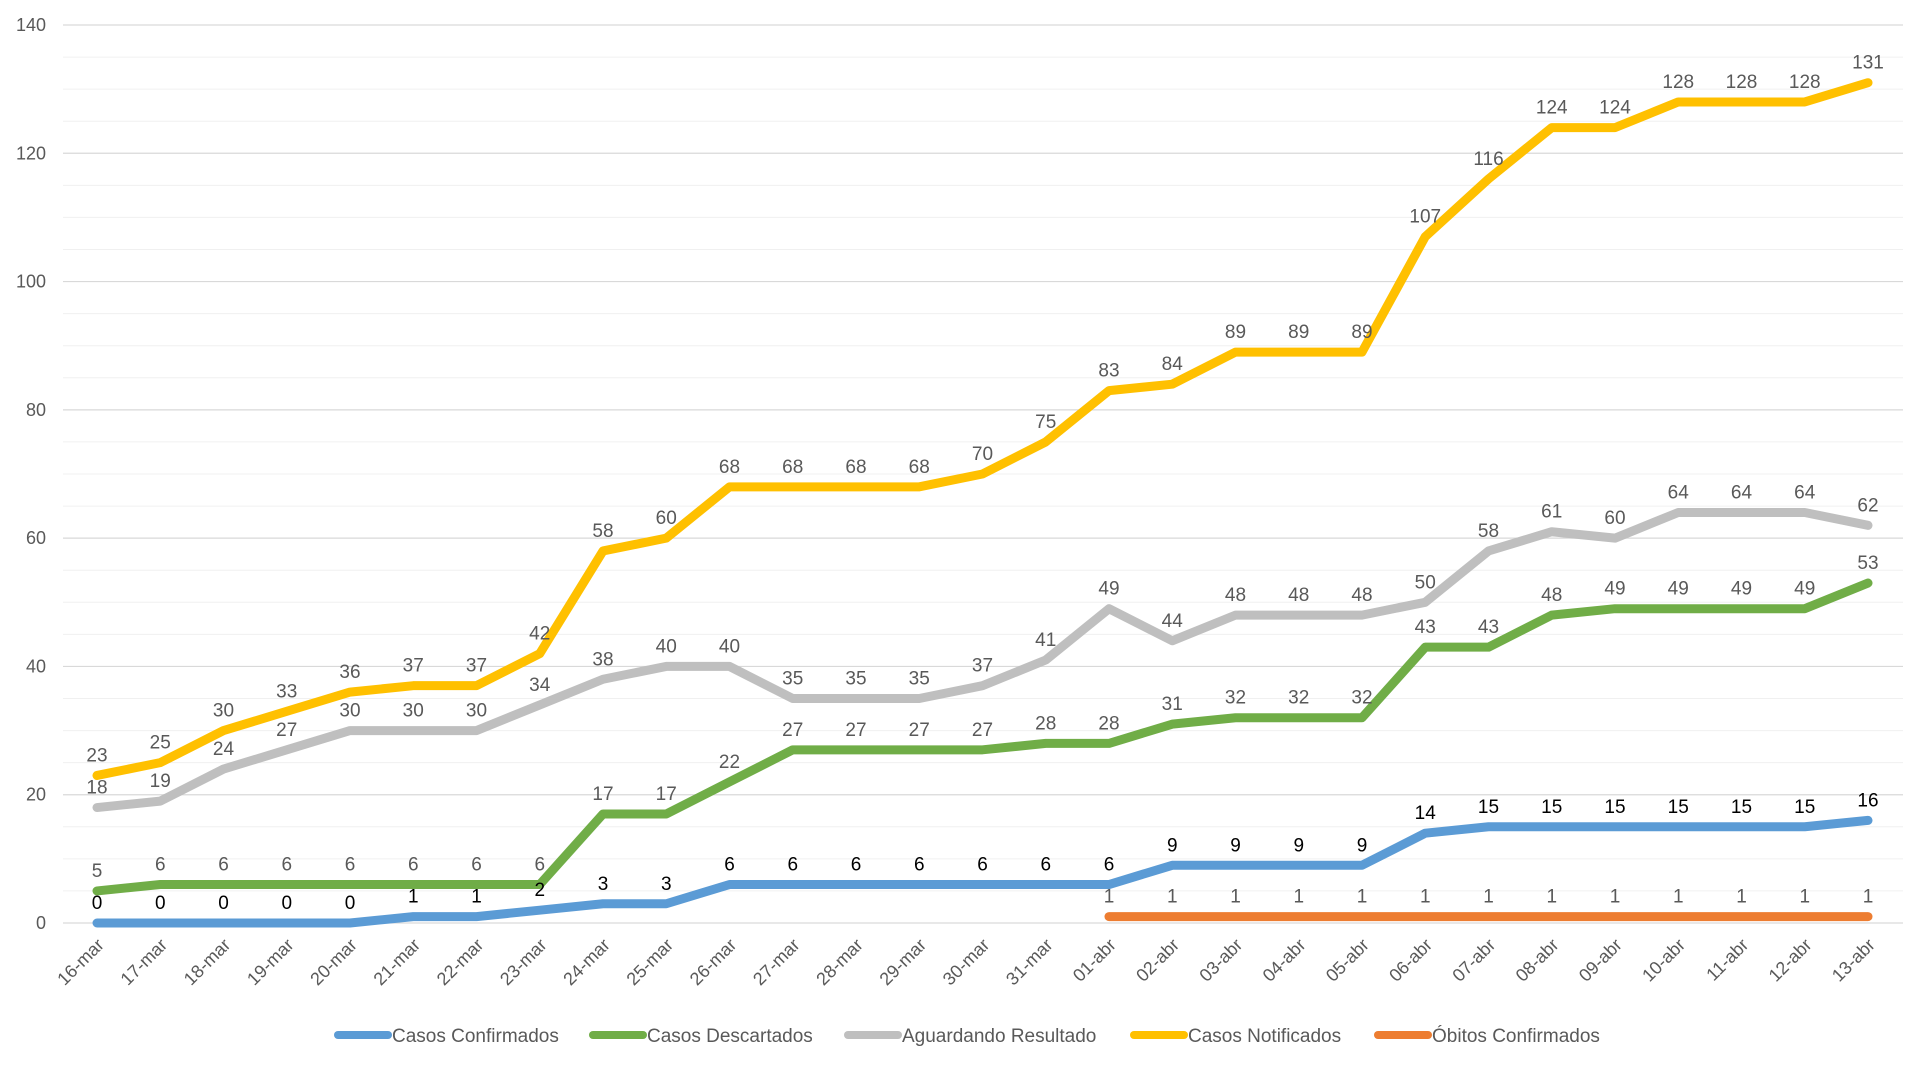 The image size is (1920, 1066). Describe the element at coordinates (286, 691) in the screenshot. I see `data-label: 33` at that location.